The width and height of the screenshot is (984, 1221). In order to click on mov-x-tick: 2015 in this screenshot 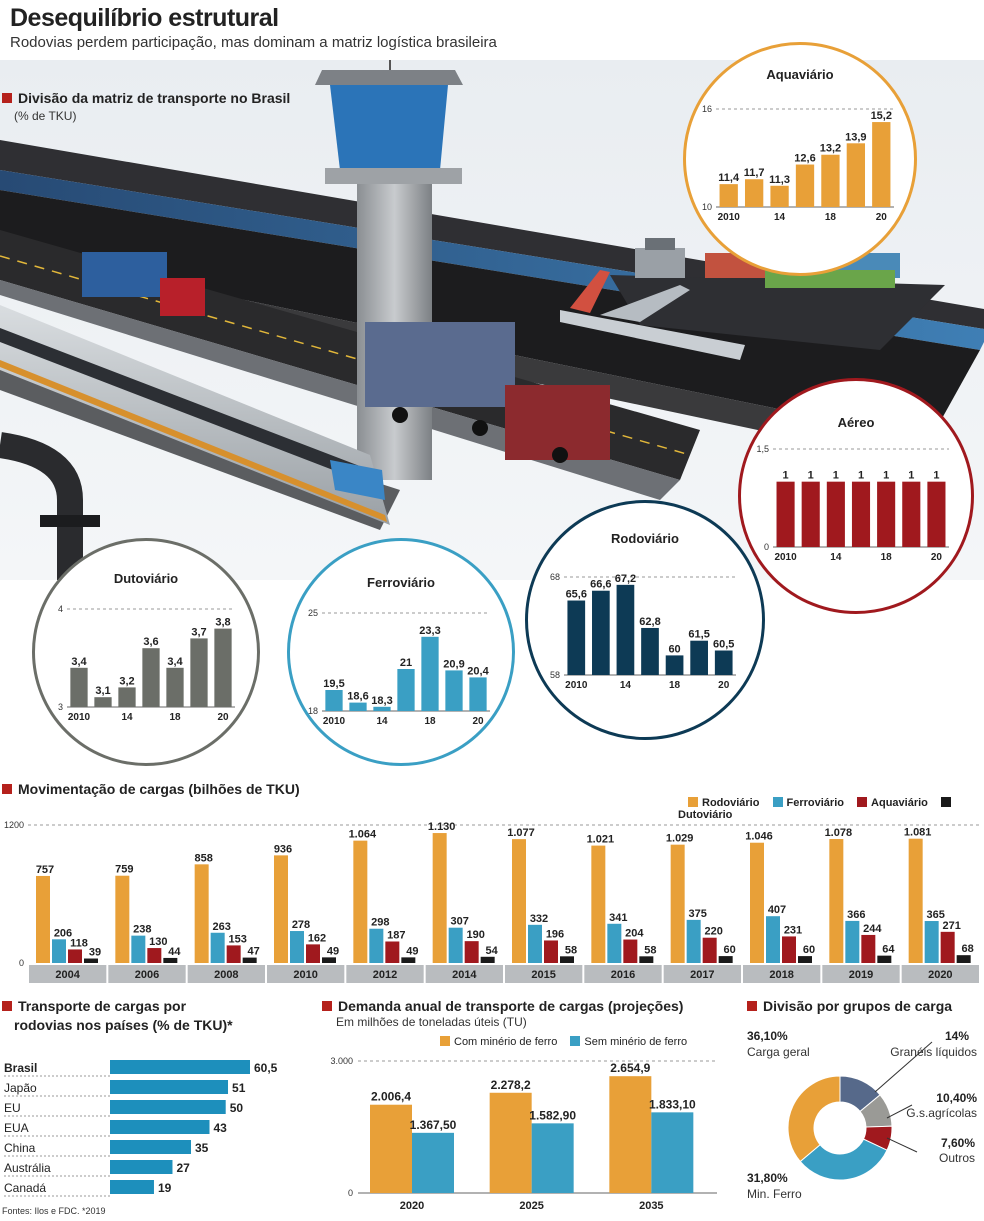, I will do `click(543, 975)`.